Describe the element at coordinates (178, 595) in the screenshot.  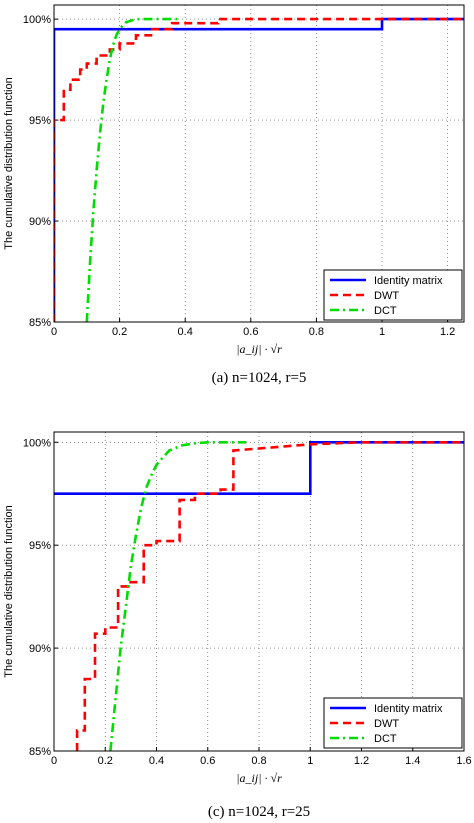
I see `series-line-dct` at that location.